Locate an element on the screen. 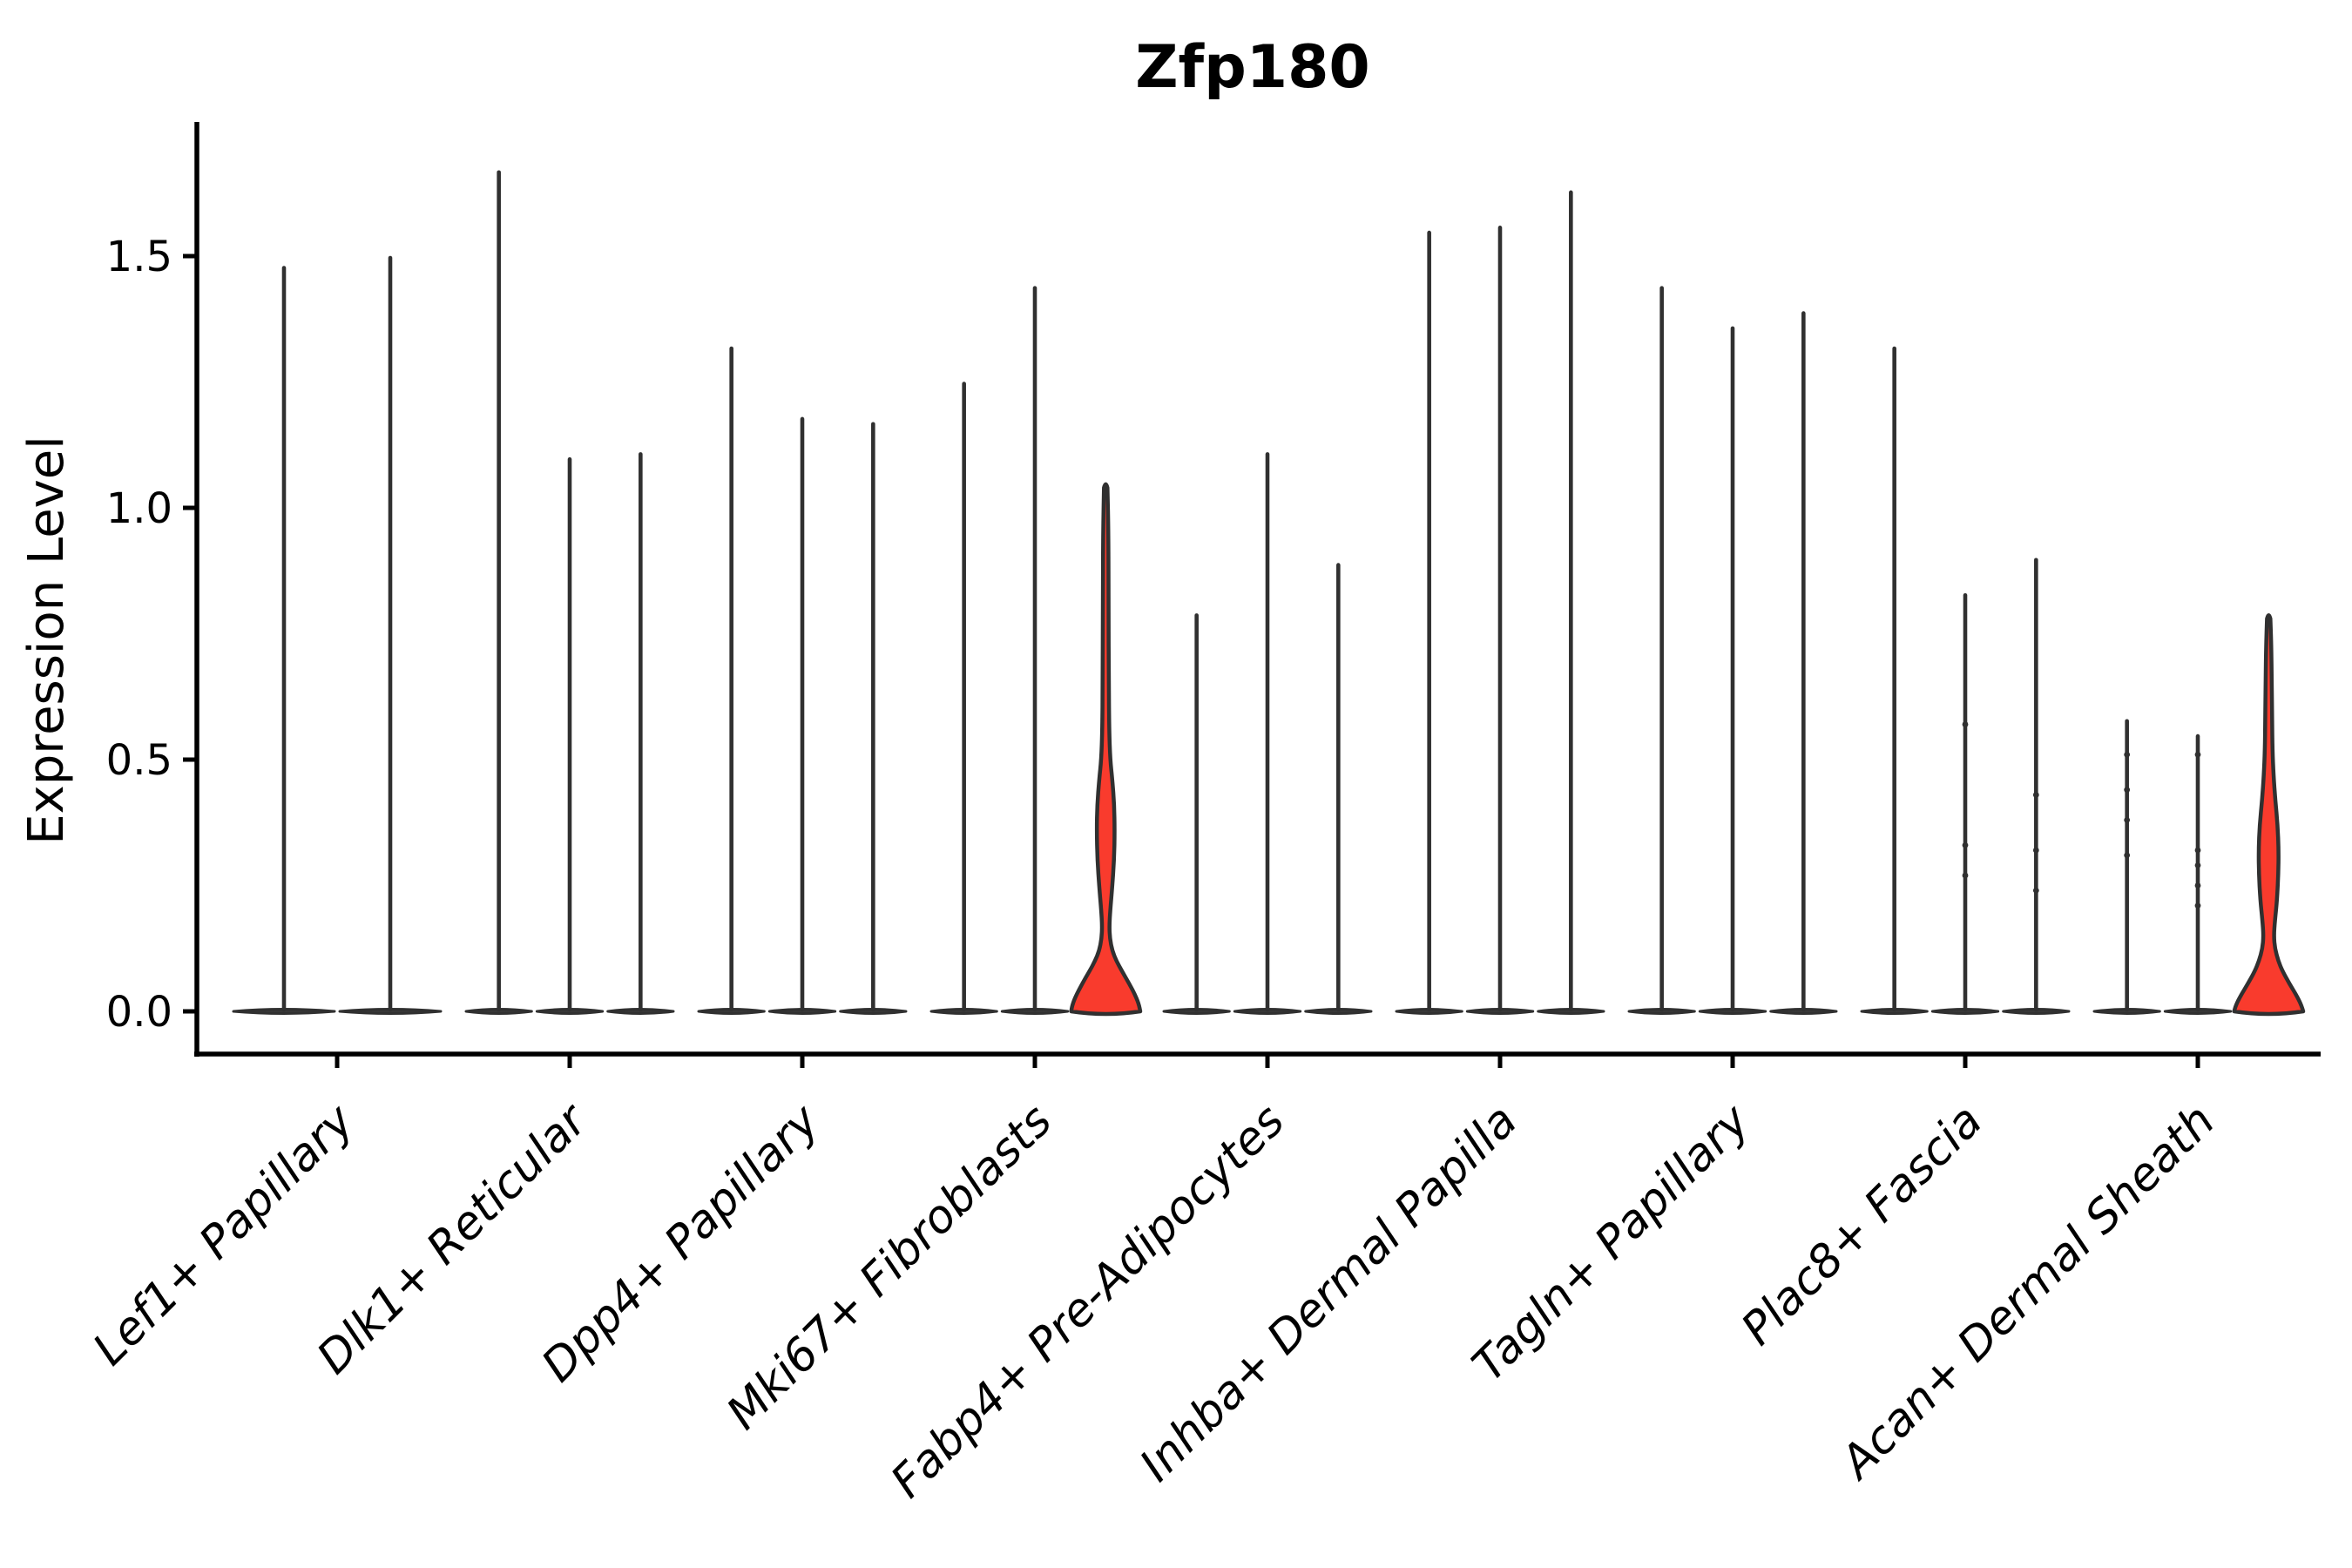 This screenshot has width=2352, height=1568. y-tick-label: 0.0 is located at coordinates (139, 1013).